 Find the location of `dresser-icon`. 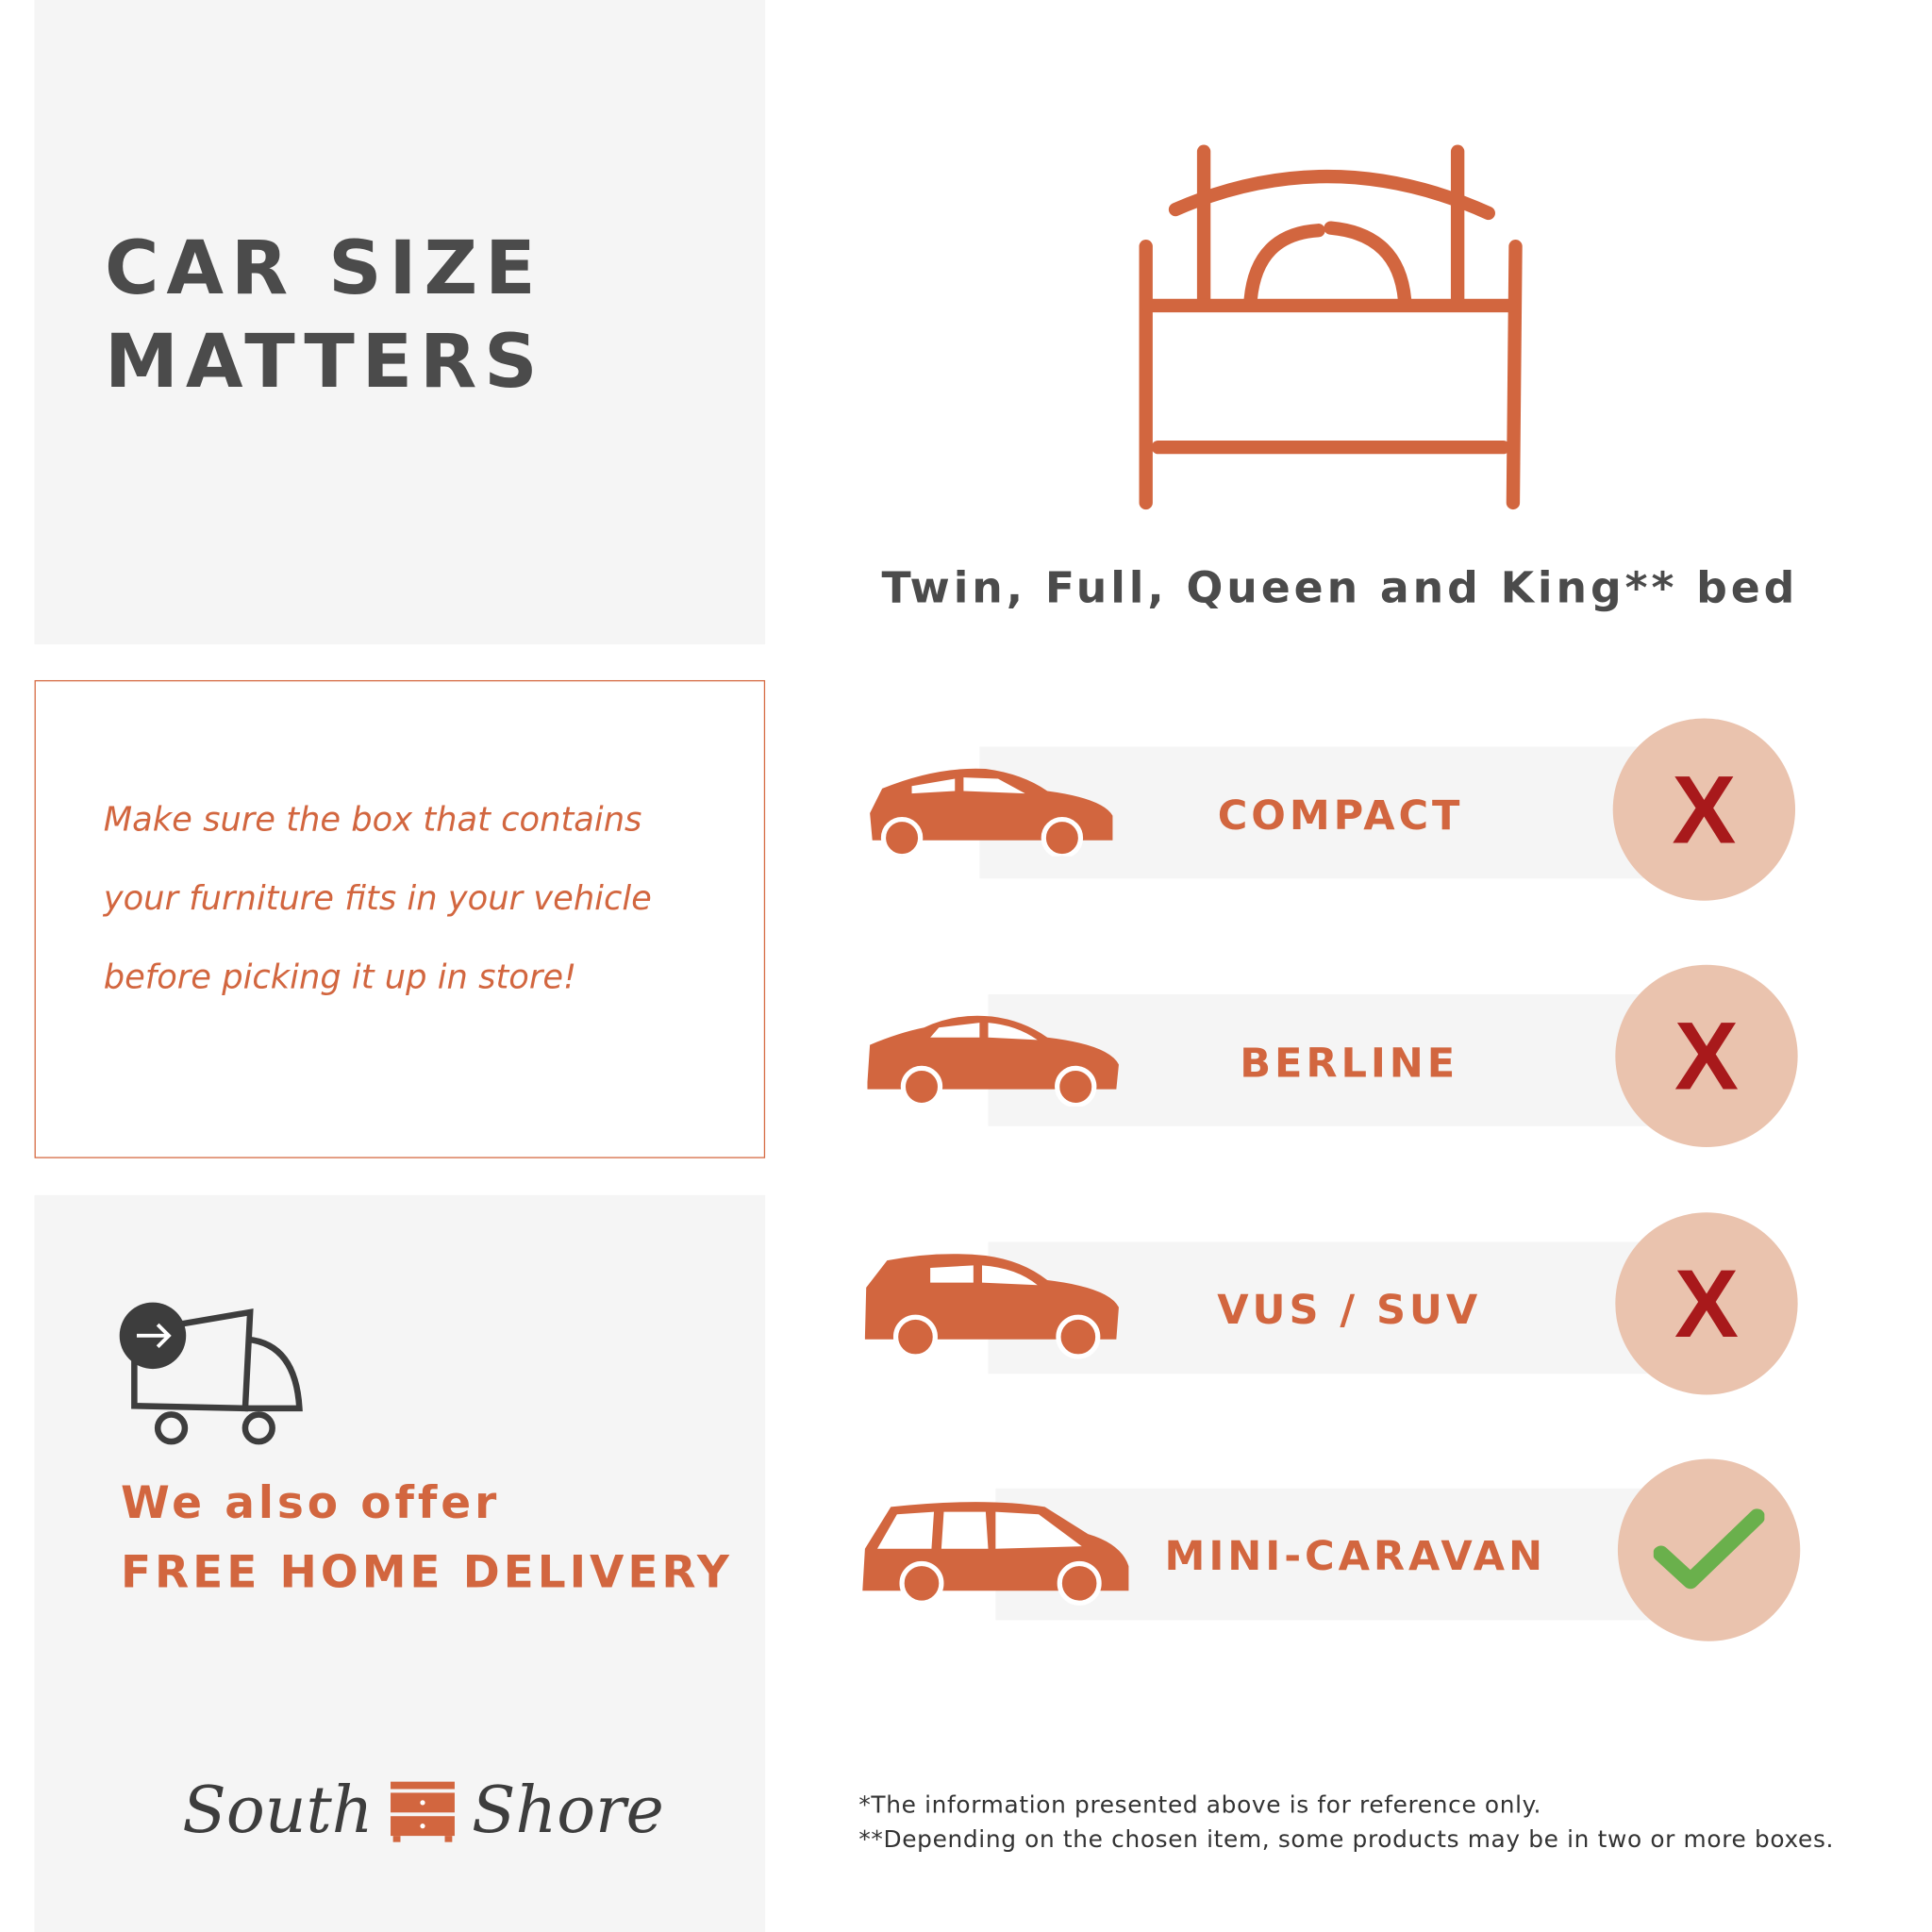

dresser-icon is located at coordinates (423, 1812).